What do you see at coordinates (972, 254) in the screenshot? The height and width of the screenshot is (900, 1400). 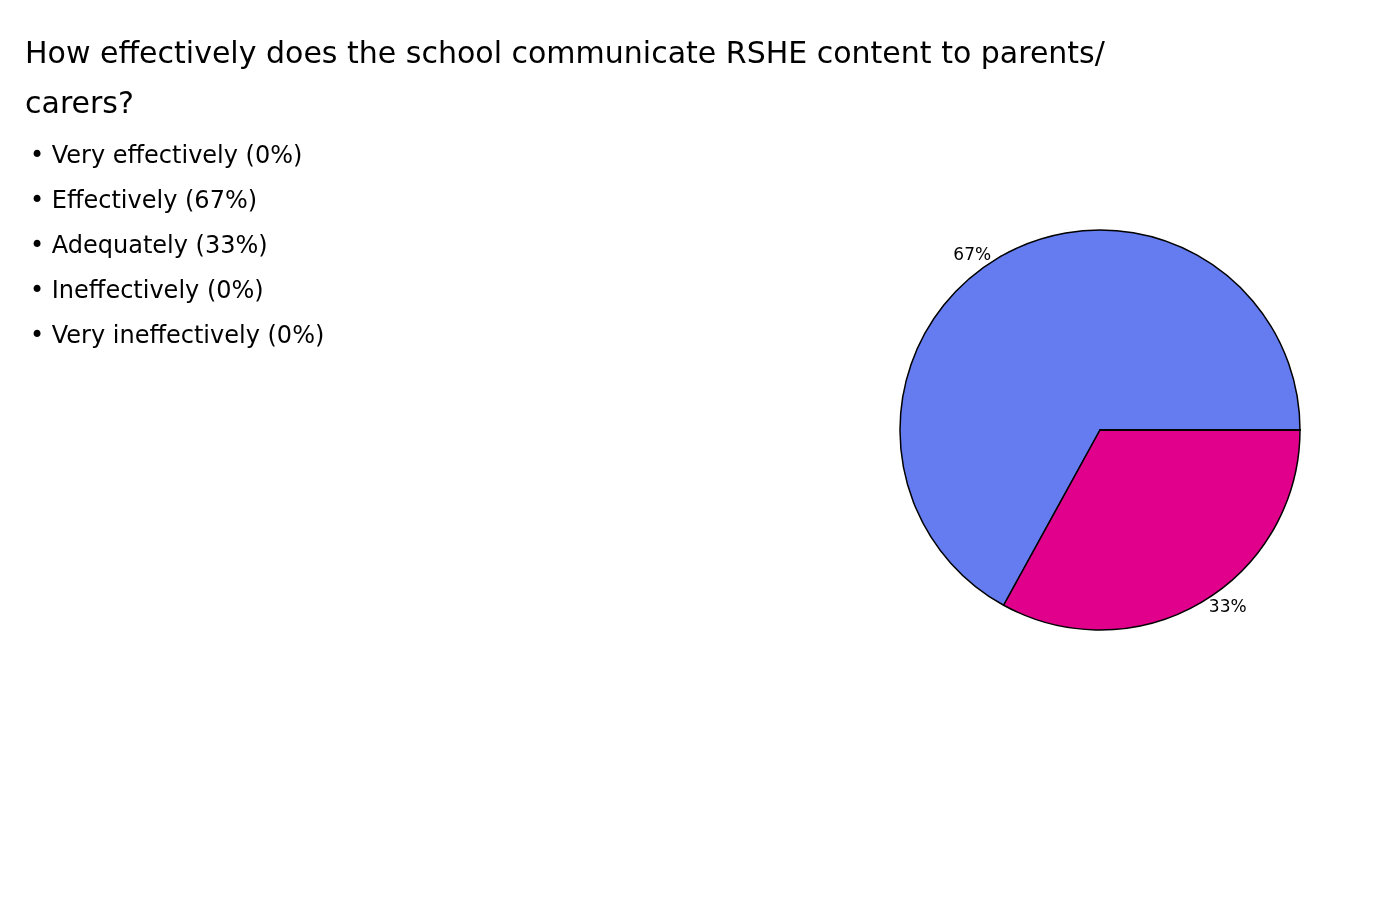 I see `data-label: 67%` at bounding box center [972, 254].